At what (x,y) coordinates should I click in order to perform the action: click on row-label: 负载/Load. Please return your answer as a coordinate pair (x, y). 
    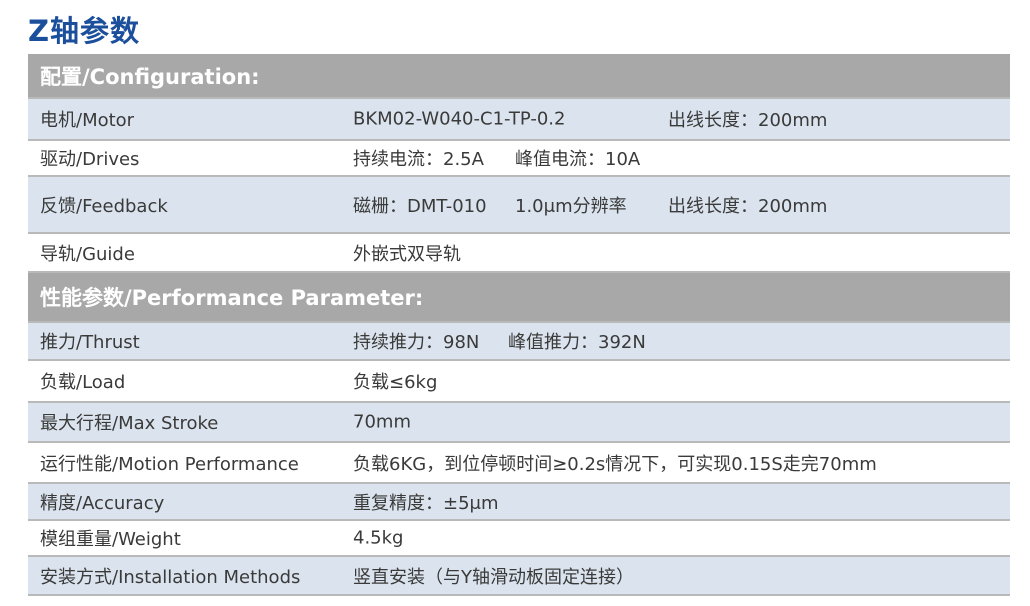
    Looking at the image, I should click on (83, 382).